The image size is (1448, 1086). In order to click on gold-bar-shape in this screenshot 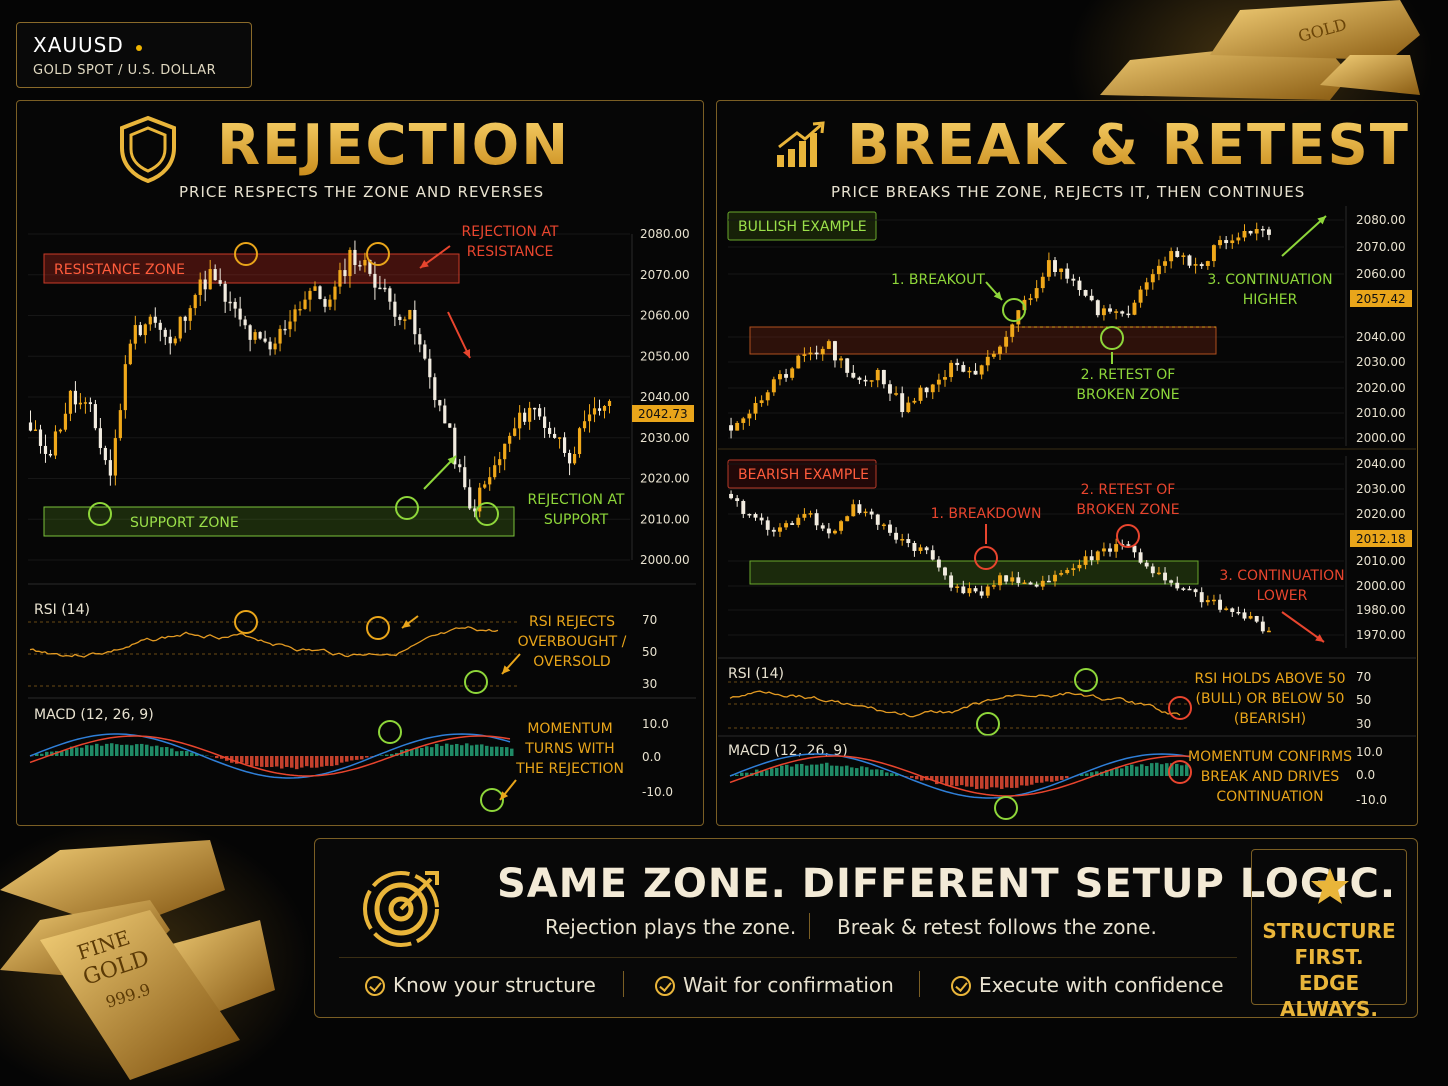, I will do `click(140, 995)`.